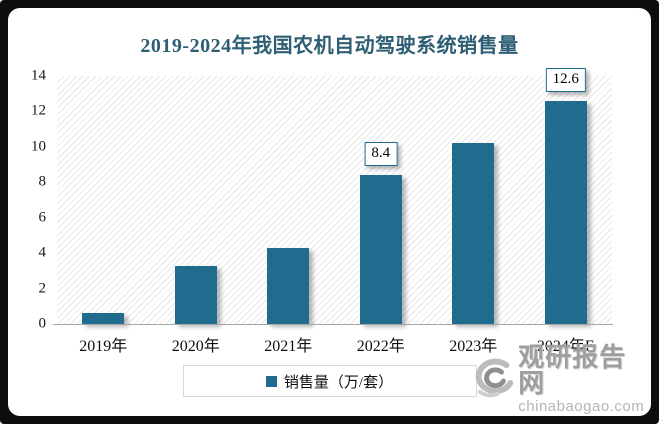 This screenshot has width=659, height=424. What do you see at coordinates (42, 288) in the screenshot?
I see `y-axis-tick-2: 2` at bounding box center [42, 288].